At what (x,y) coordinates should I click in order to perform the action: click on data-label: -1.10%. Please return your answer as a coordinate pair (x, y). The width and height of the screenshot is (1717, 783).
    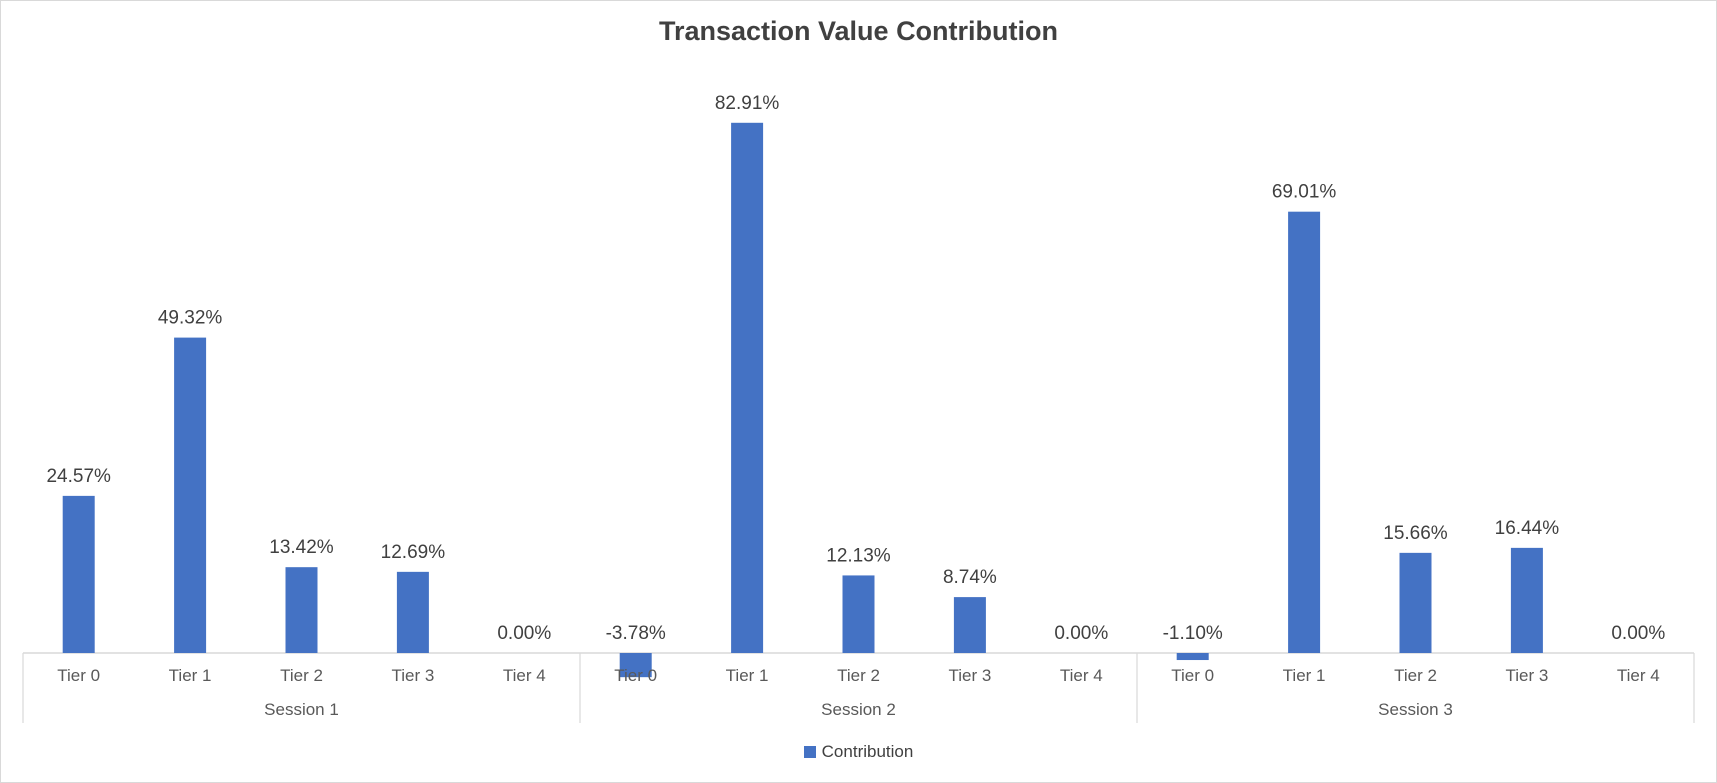
    Looking at the image, I should click on (1193, 633).